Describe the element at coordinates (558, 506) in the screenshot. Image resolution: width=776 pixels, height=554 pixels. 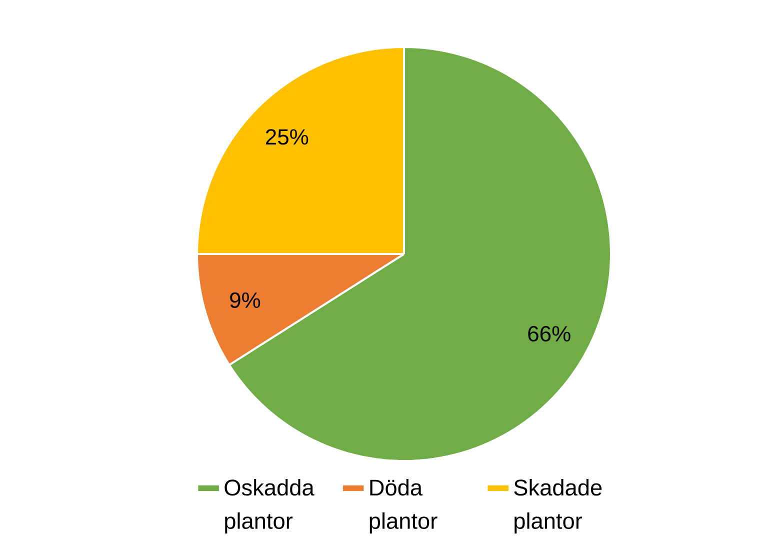
I see `legend-label: Skadade plantor` at that location.